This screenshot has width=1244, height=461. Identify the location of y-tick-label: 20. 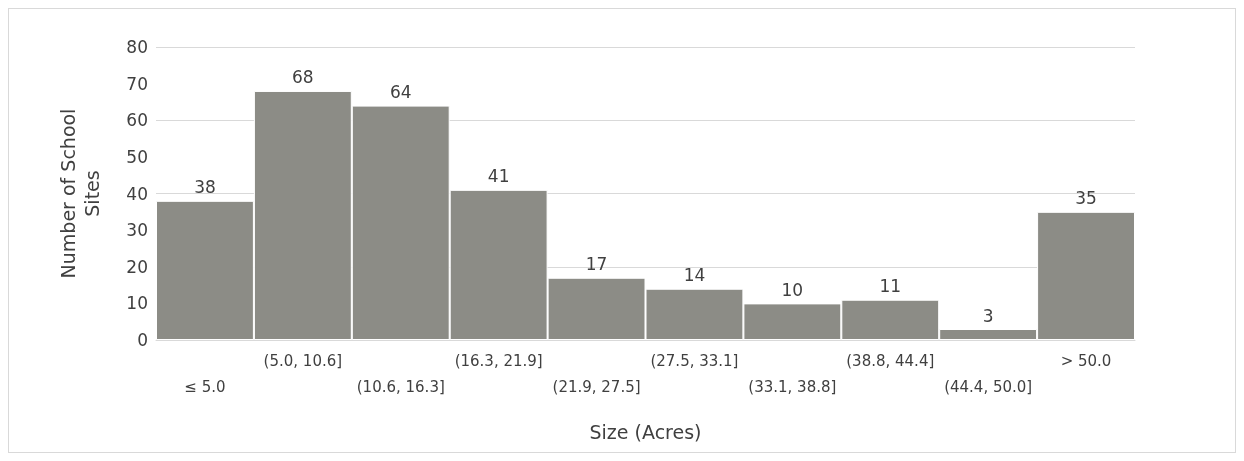
(137, 266).